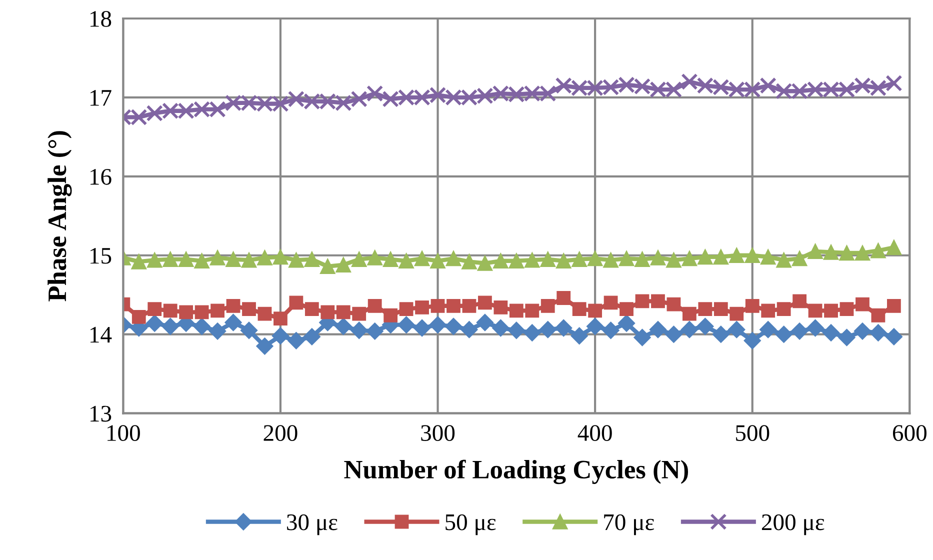  Describe the element at coordinates (909, 433) in the screenshot. I see `x-tick-label: 600` at that location.